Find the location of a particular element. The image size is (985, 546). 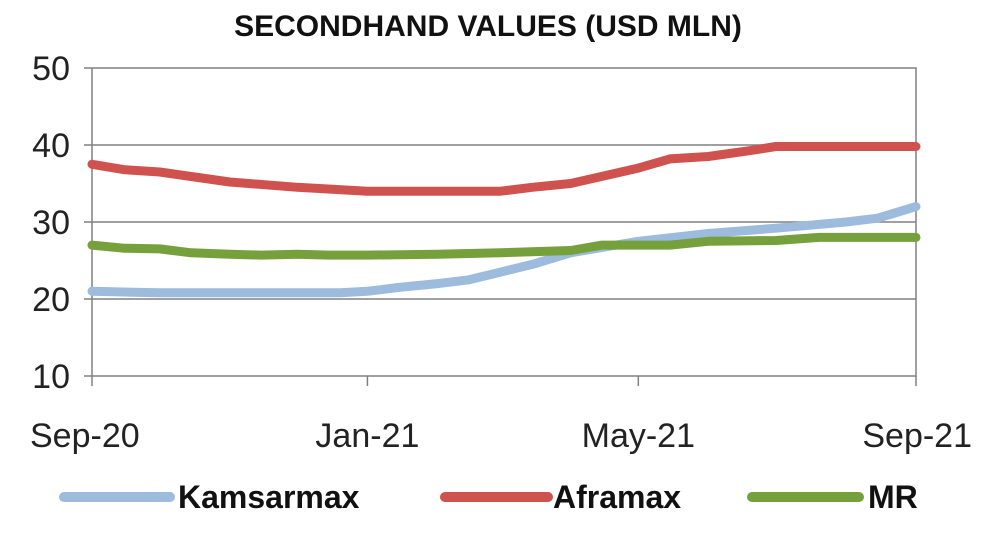

chart-title: SECONDHAND VALUES (USD MLN) is located at coordinates (488, 26).